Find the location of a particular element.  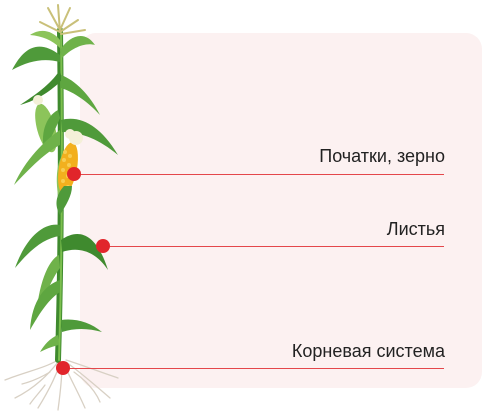

marker-dot-cobs is located at coordinates (74, 174).